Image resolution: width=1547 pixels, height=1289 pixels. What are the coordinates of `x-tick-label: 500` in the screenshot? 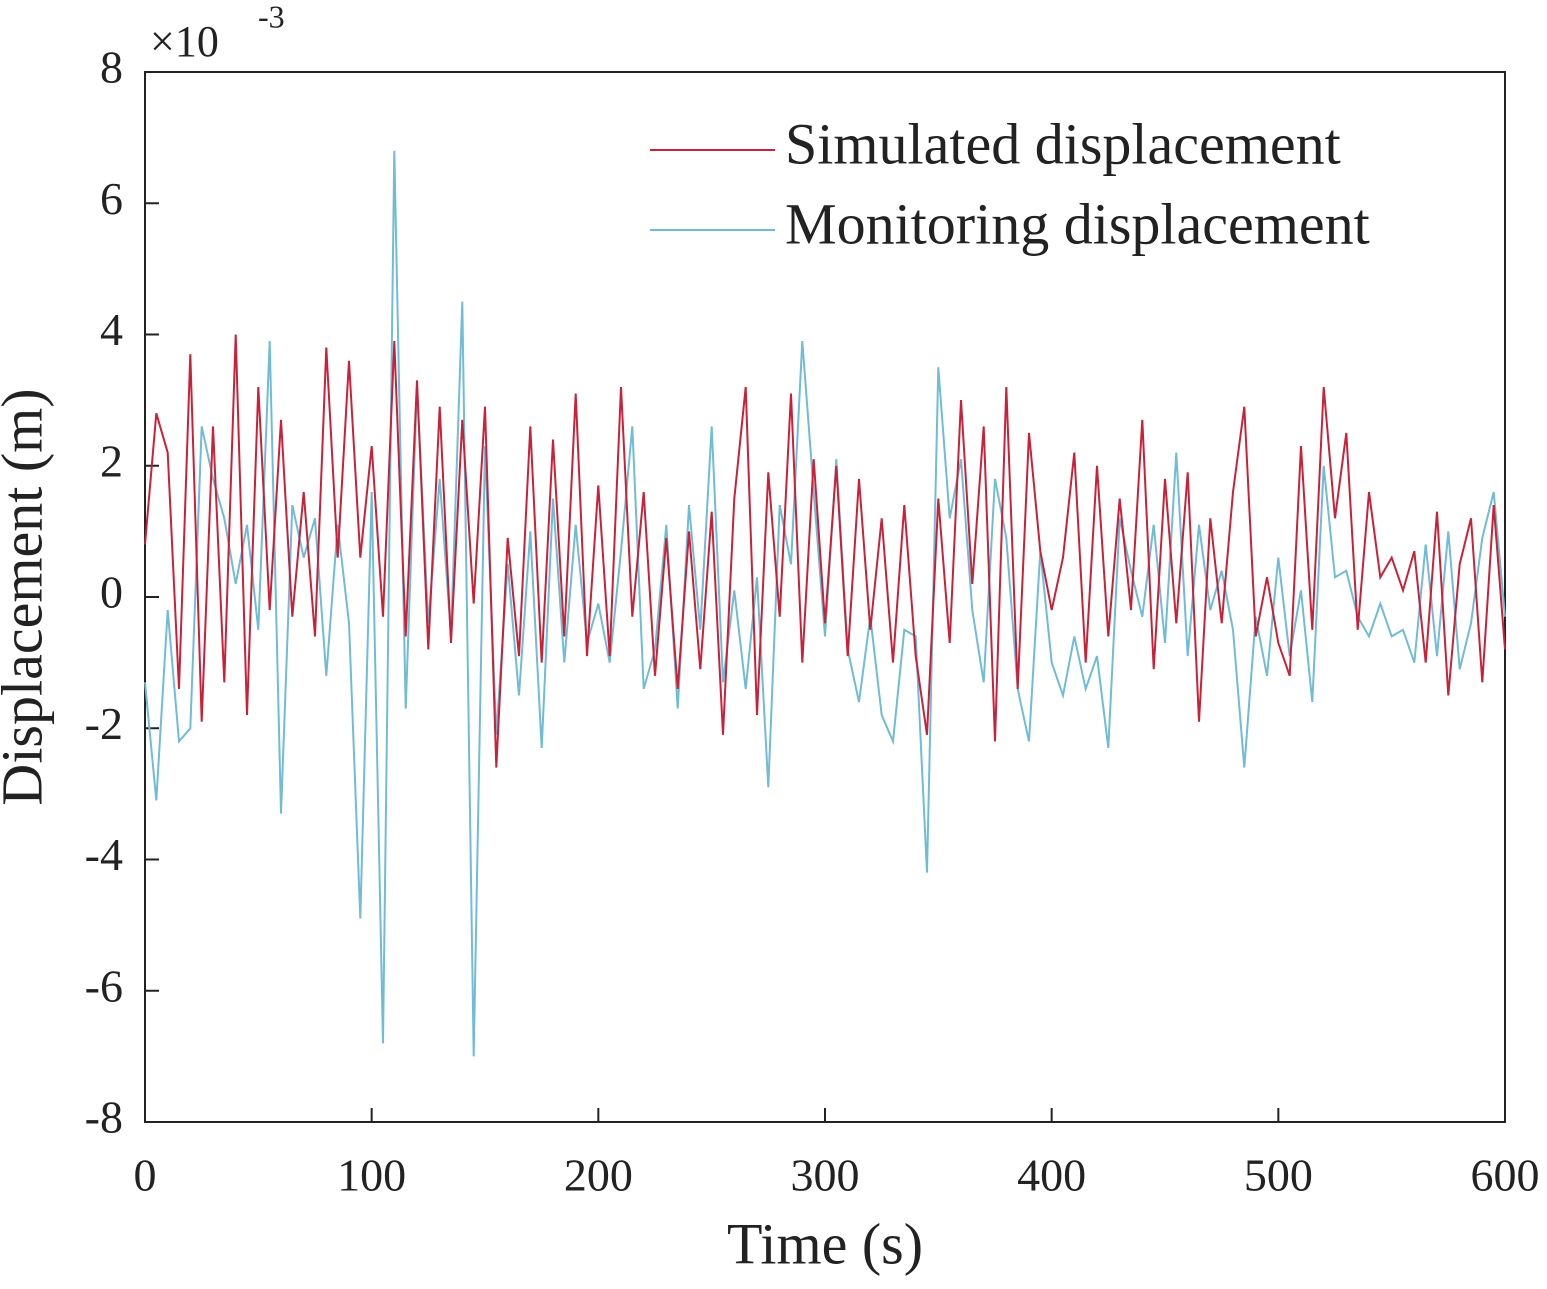 It's located at (1278, 1175).